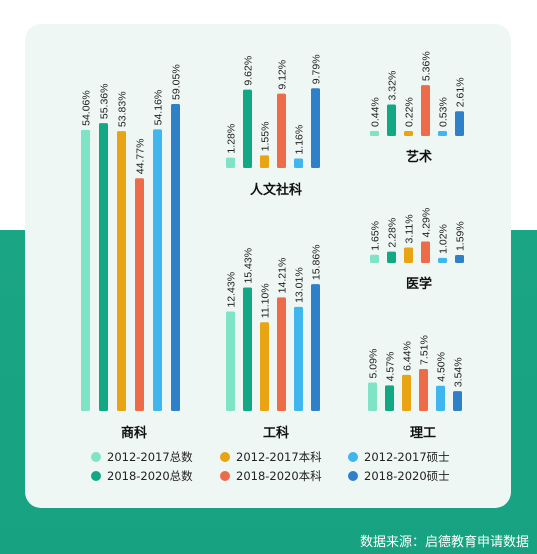 The image size is (537, 554). I want to click on panel-1: 1.28% 9.62% 1.55% 9.12% 1.16% 9.79% 人文社科, so click(274, 126).